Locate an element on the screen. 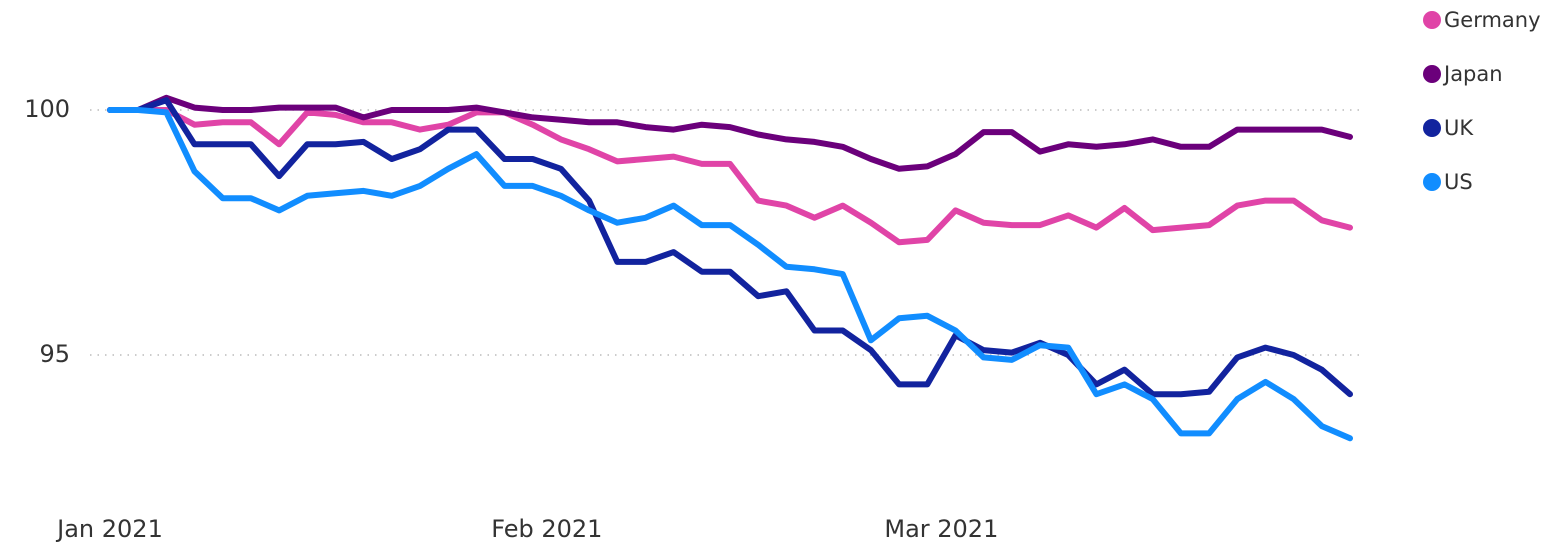 Image resolution: width=1564 pixels, height=555 pixels. legend-label: UK is located at coordinates (1459, 128).